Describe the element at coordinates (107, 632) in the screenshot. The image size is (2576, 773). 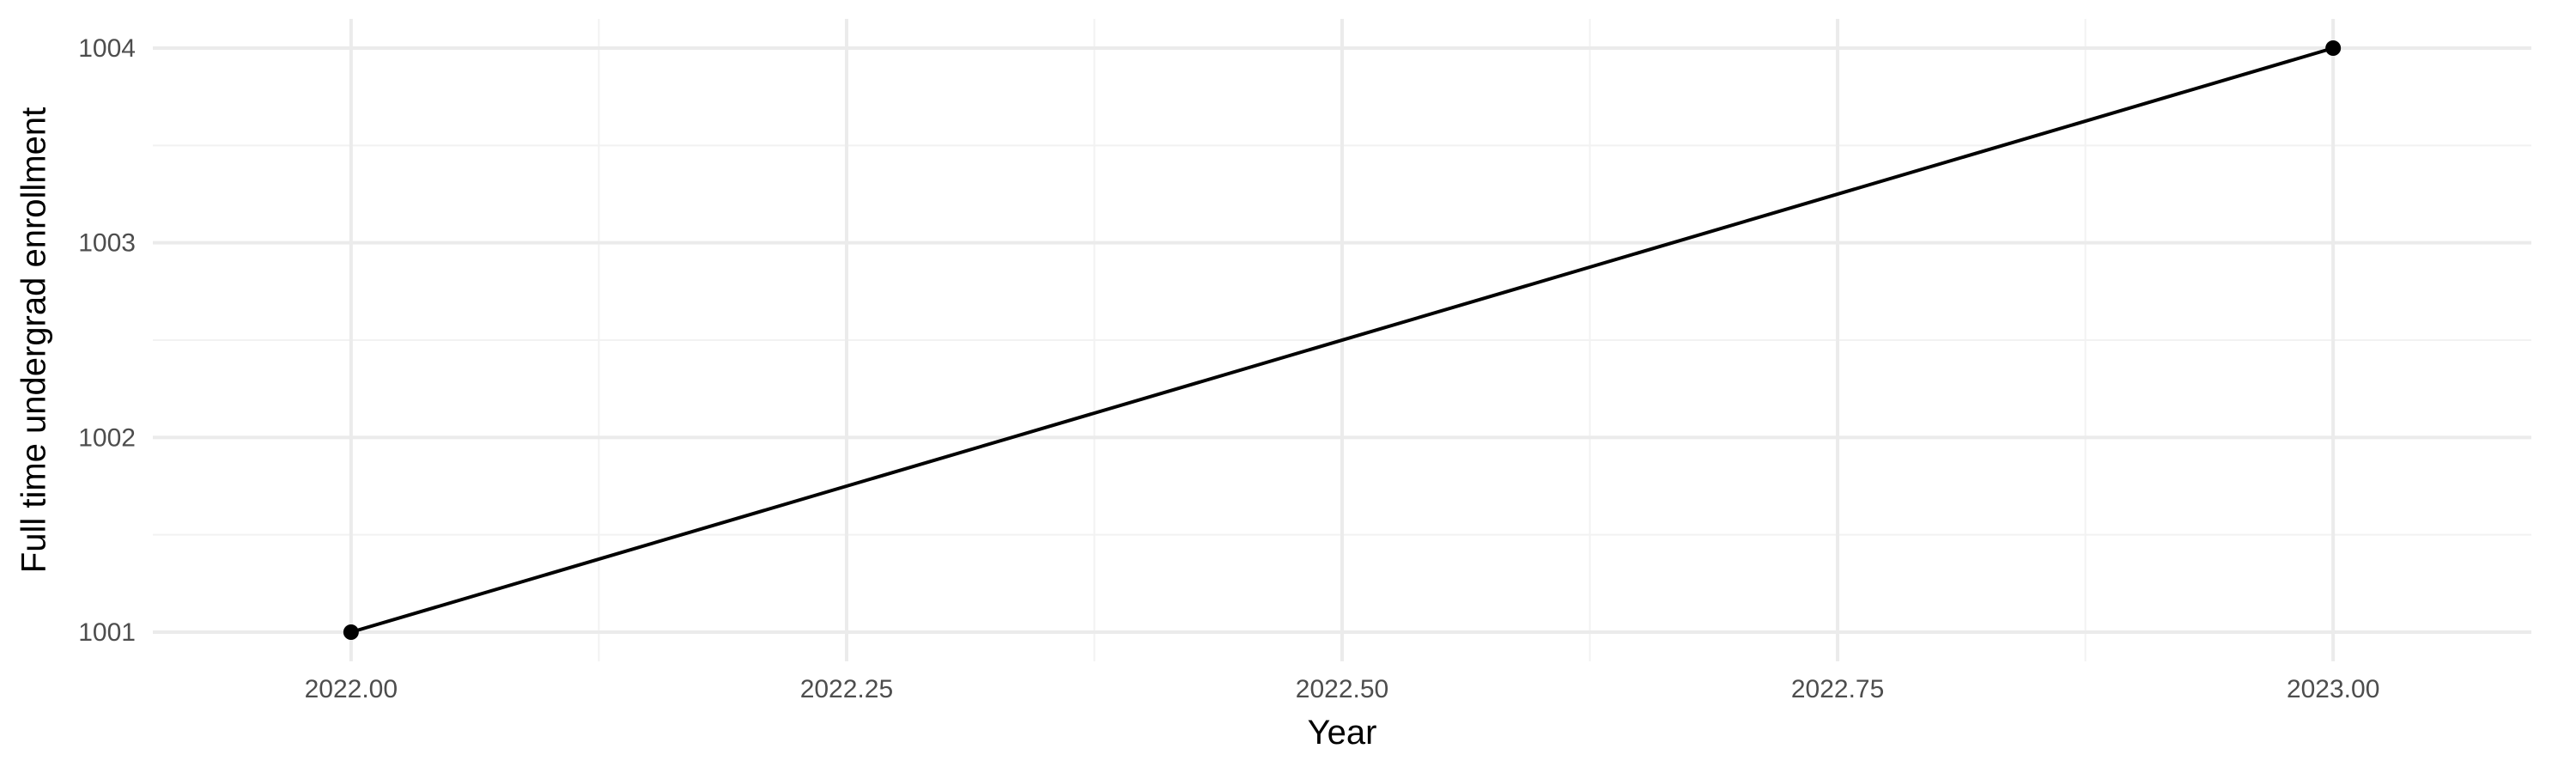
I see `y-tick-label: 1001` at that location.